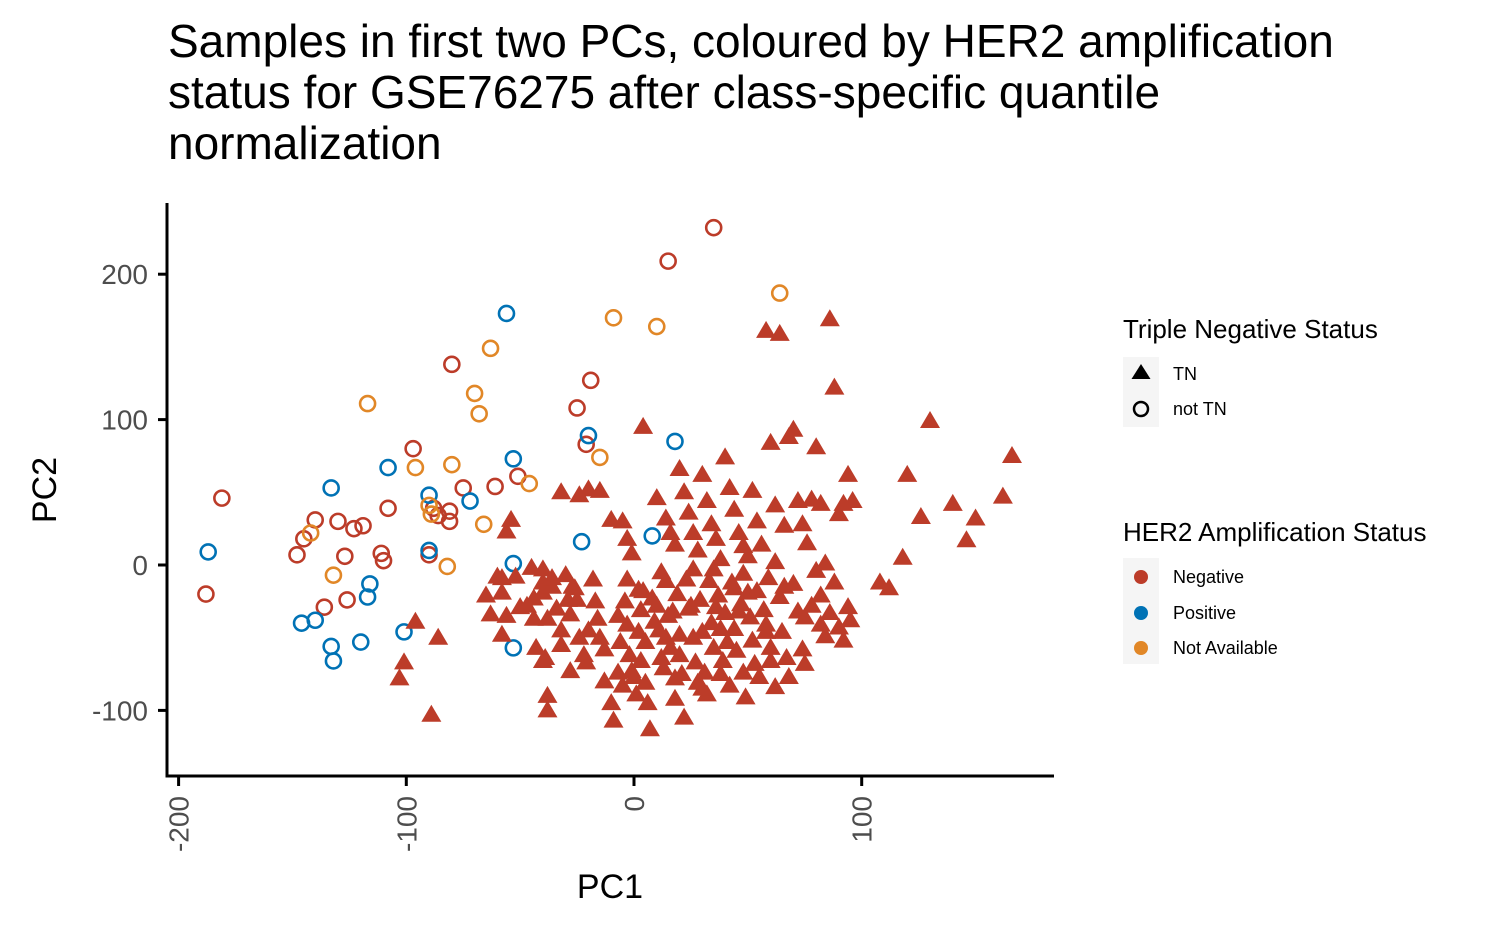 Image resolution: width=1509 pixels, height=932 pixels. Describe the element at coordinates (1250, 370) in the screenshot. I see `legend-shape: Triple Negative Status TN not TN` at that location.